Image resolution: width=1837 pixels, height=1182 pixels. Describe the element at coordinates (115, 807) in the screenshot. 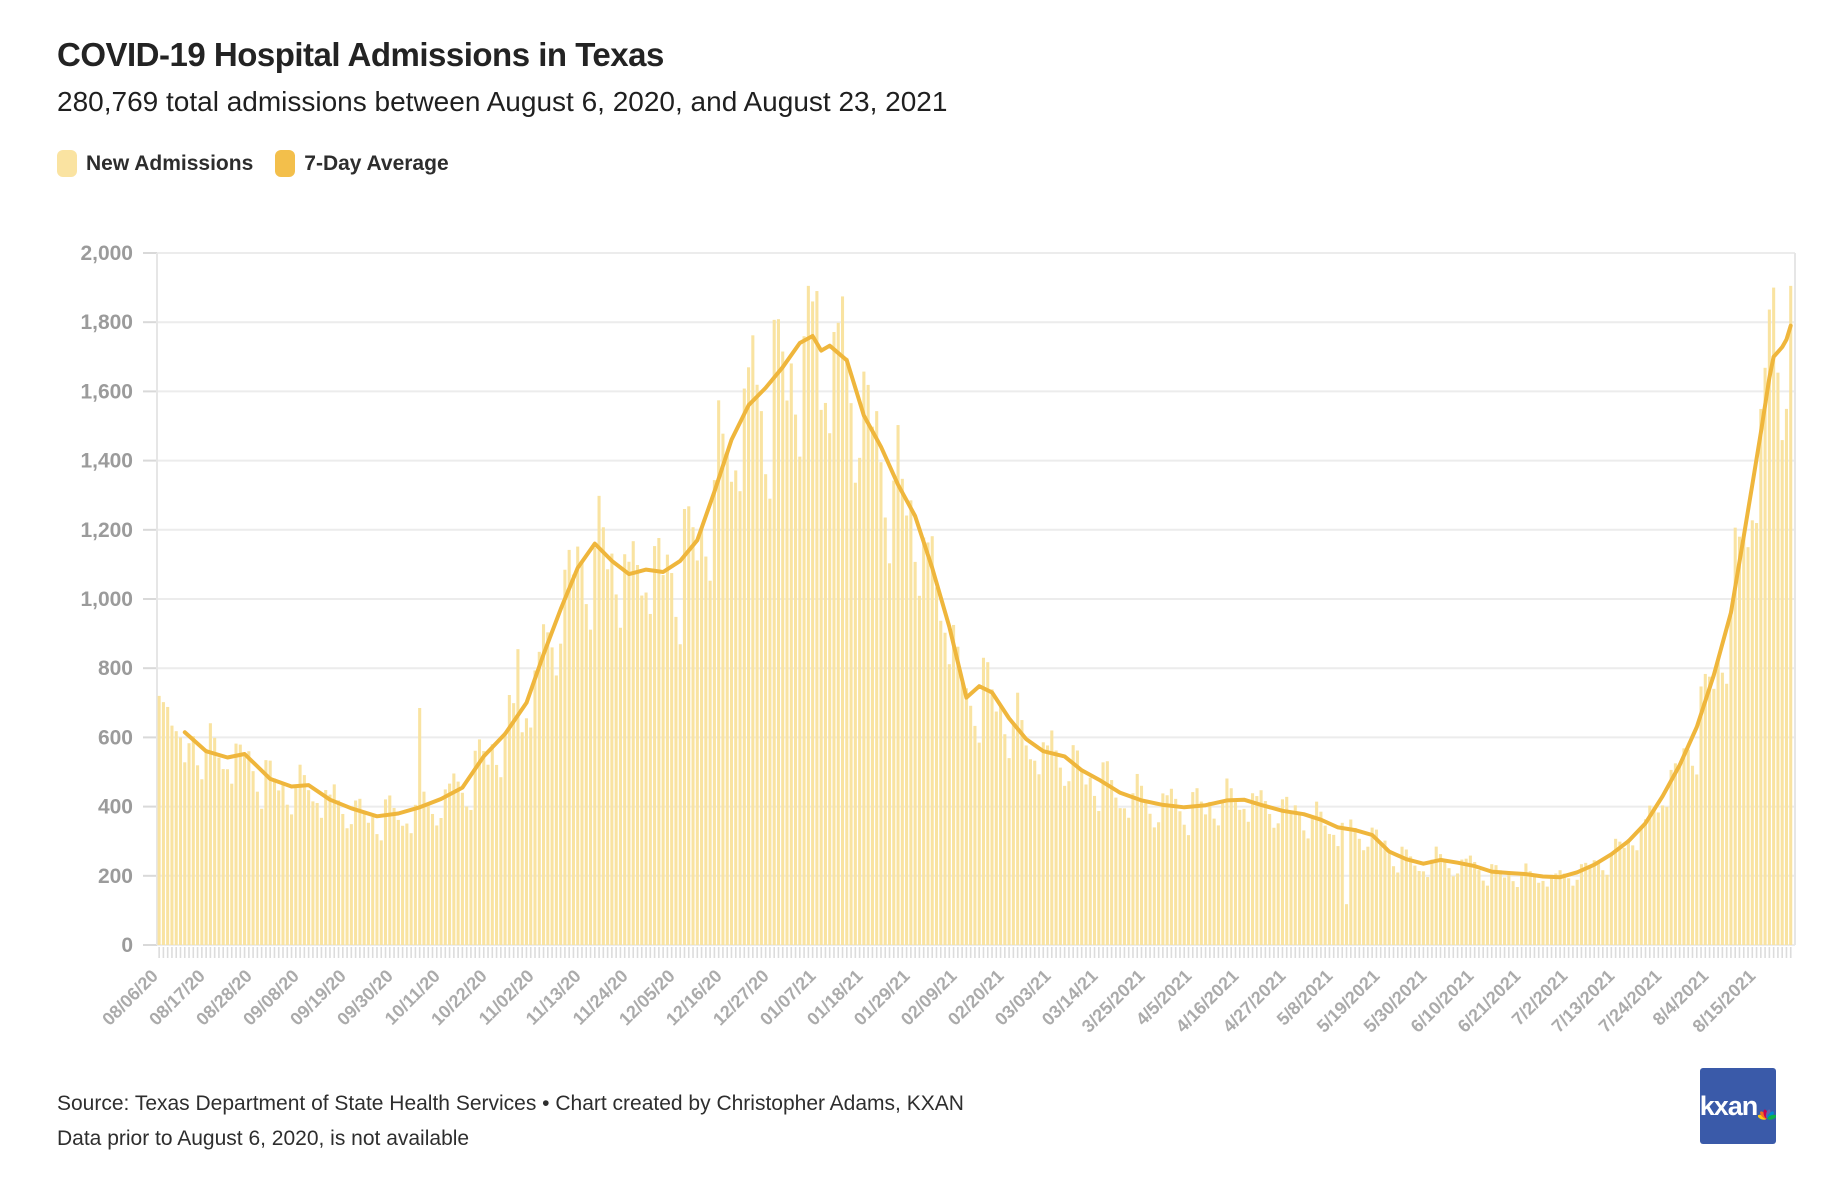

I see `svg-text: 400` at that location.